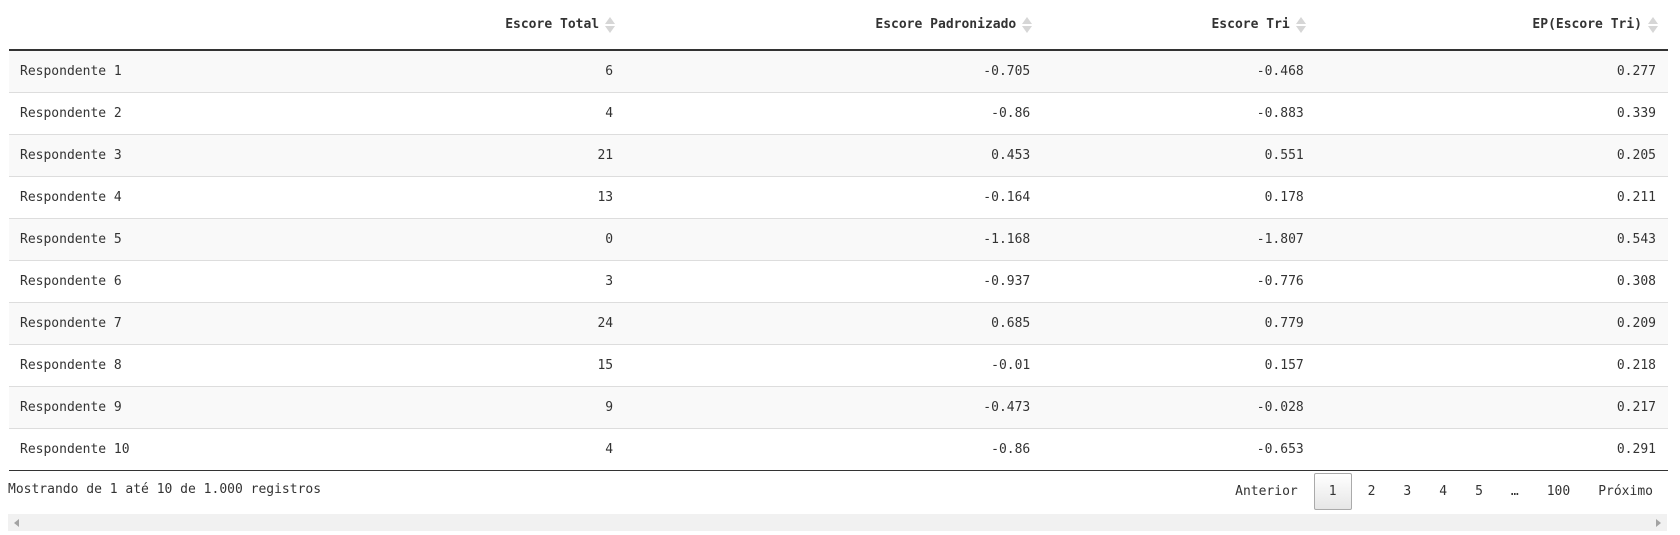 The height and width of the screenshot is (535, 1680). What do you see at coordinates (1558, 491) in the screenshot?
I see `pagination-page-100: 100` at bounding box center [1558, 491].